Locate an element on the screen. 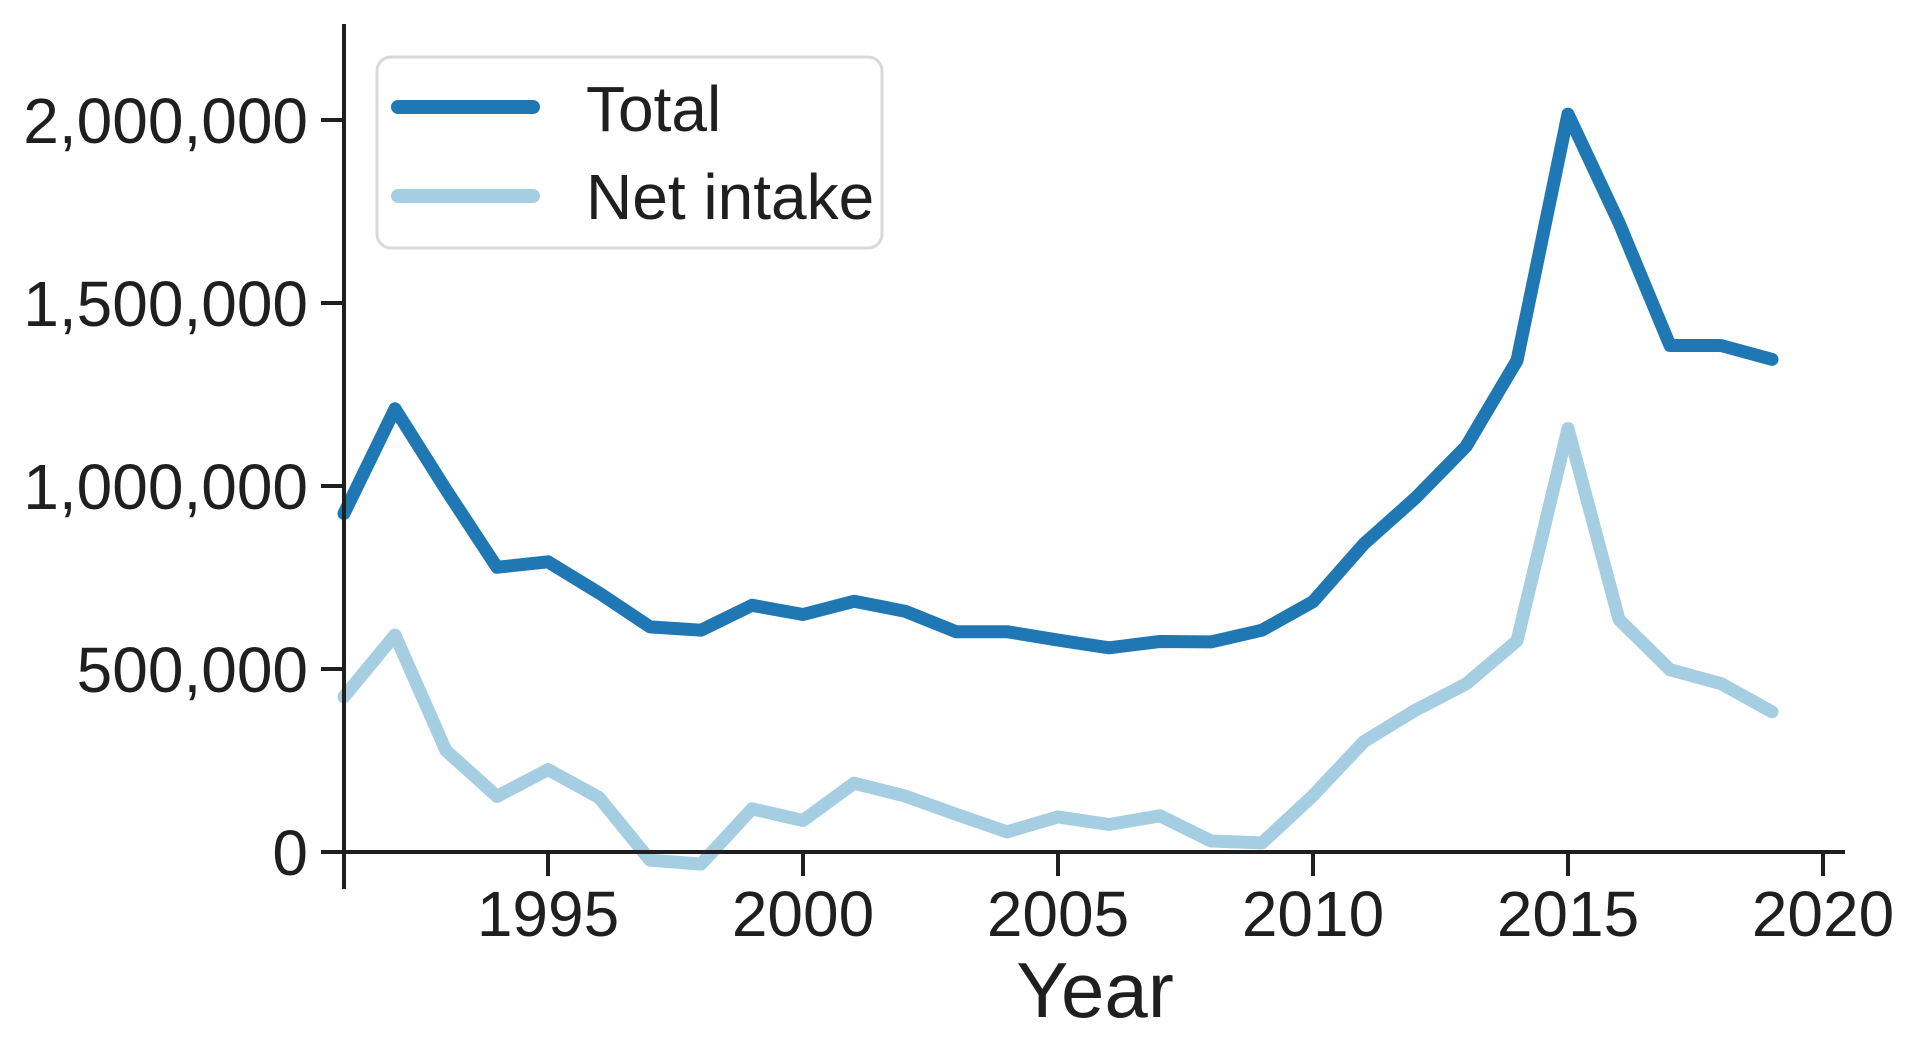 The height and width of the screenshot is (1060, 1920). legend-label-total: Total is located at coordinates (653, 109).